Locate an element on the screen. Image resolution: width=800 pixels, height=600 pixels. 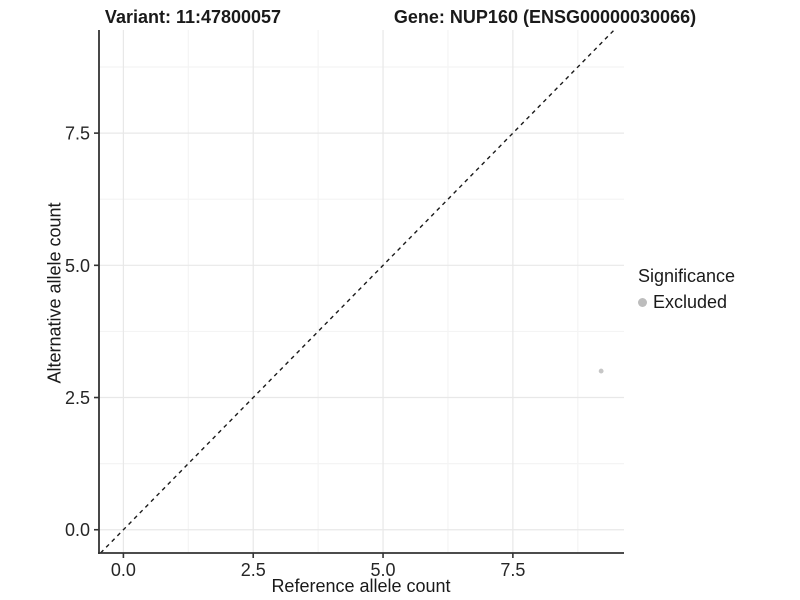
y-tick-label: 0.0 is located at coordinates (77, 530).